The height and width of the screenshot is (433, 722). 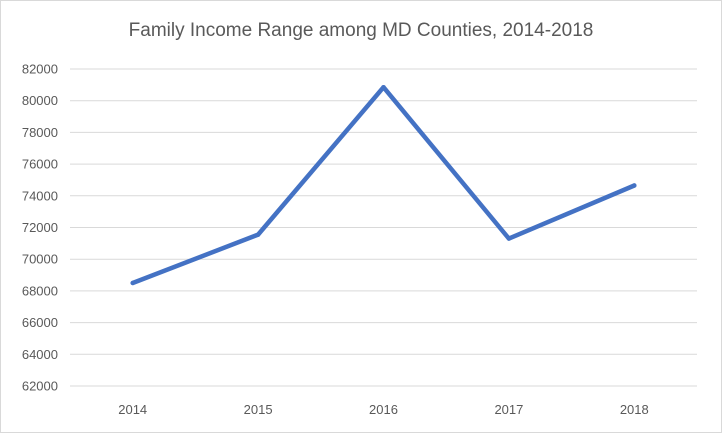 What do you see at coordinates (40, 259) in the screenshot?
I see `y-tick-label: 70000` at bounding box center [40, 259].